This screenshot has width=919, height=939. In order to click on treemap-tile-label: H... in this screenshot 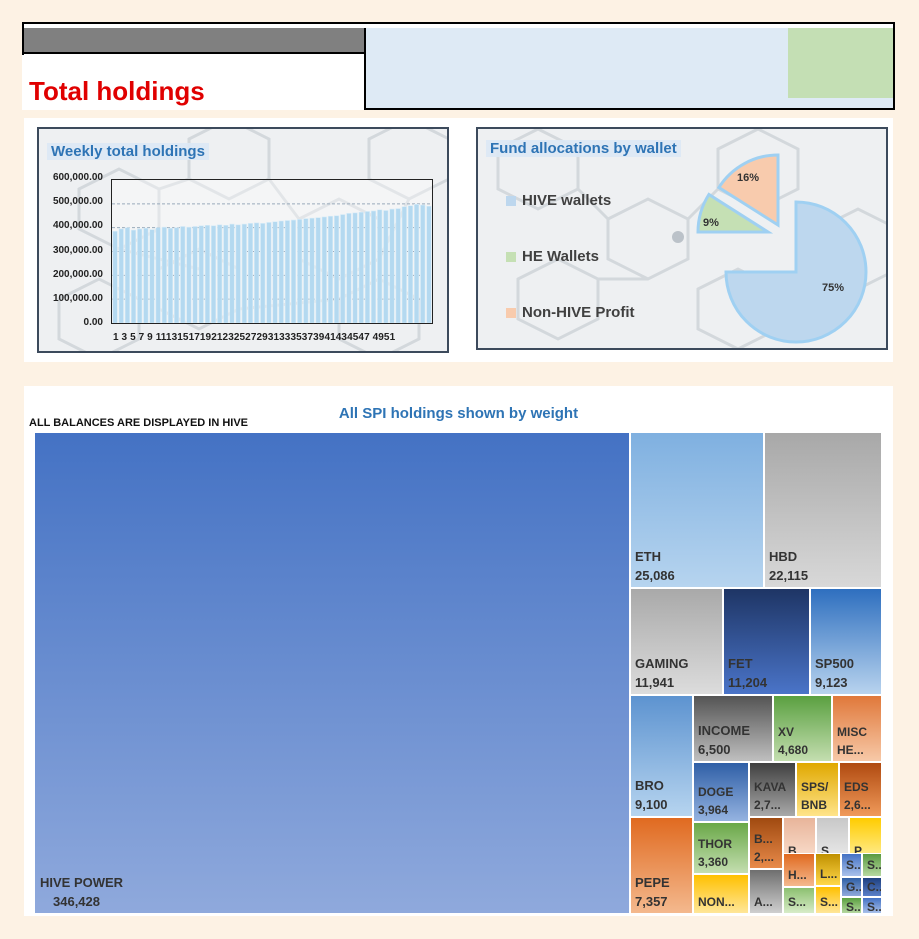, I will do `click(797, 875)`.